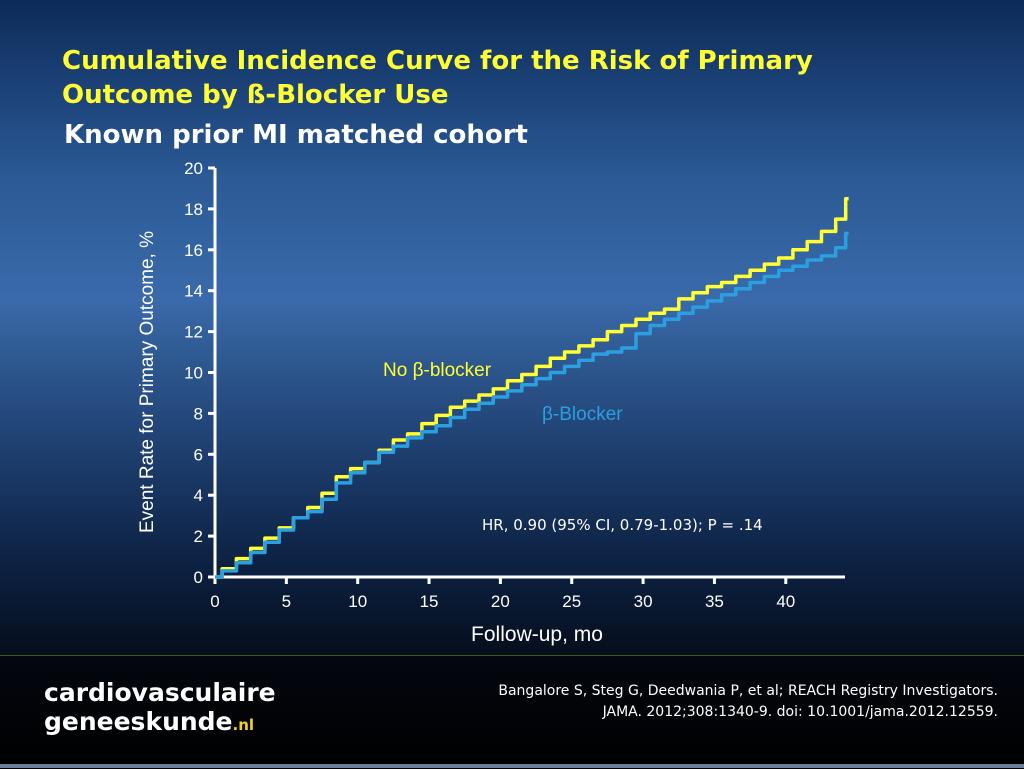  Describe the element at coordinates (198, 495) in the screenshot. I see `y-tick-label: 4` at that location.